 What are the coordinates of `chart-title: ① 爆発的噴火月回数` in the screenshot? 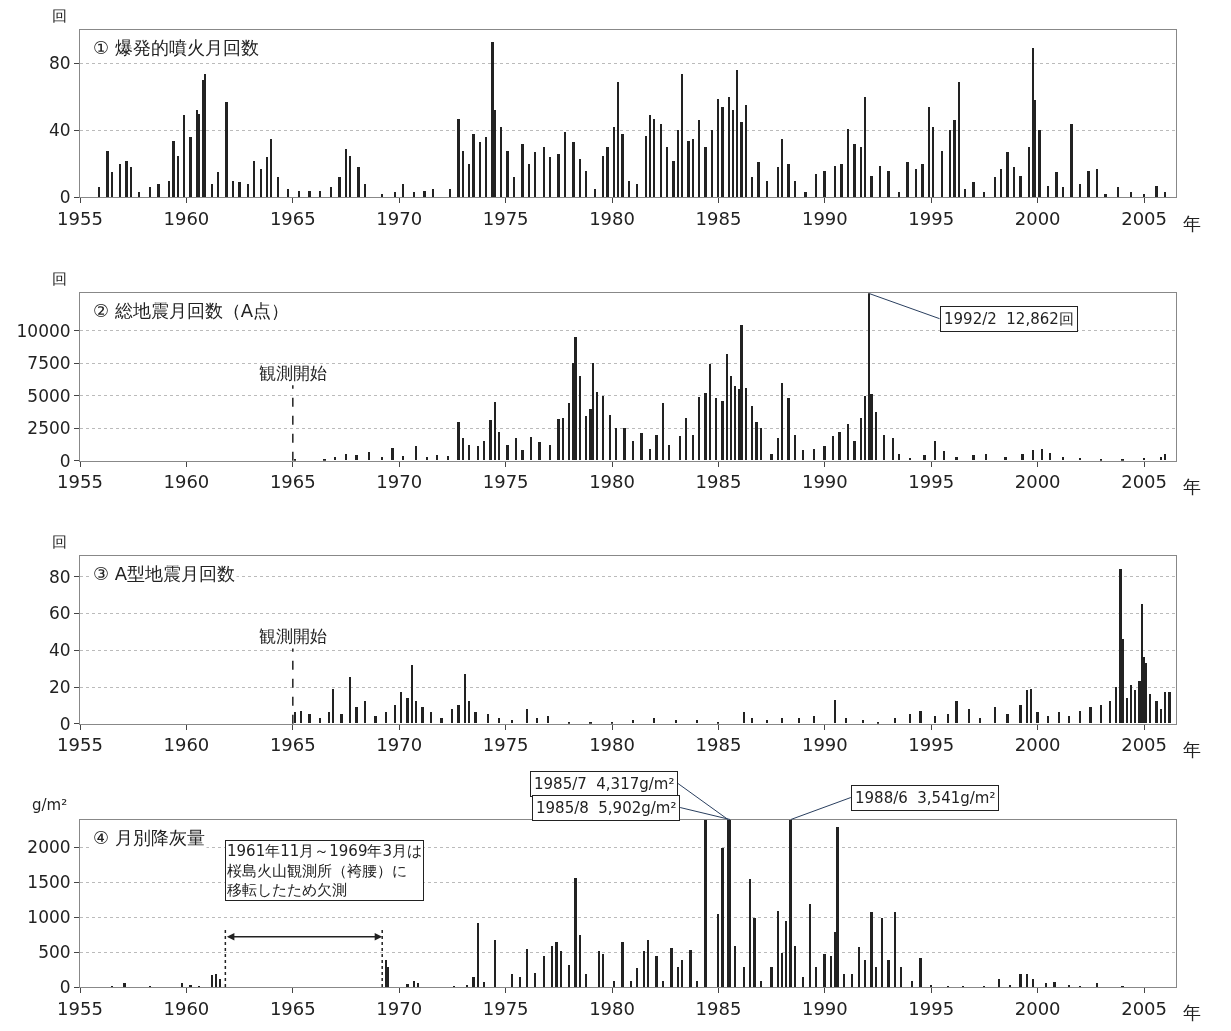 It's located at (176, 47).